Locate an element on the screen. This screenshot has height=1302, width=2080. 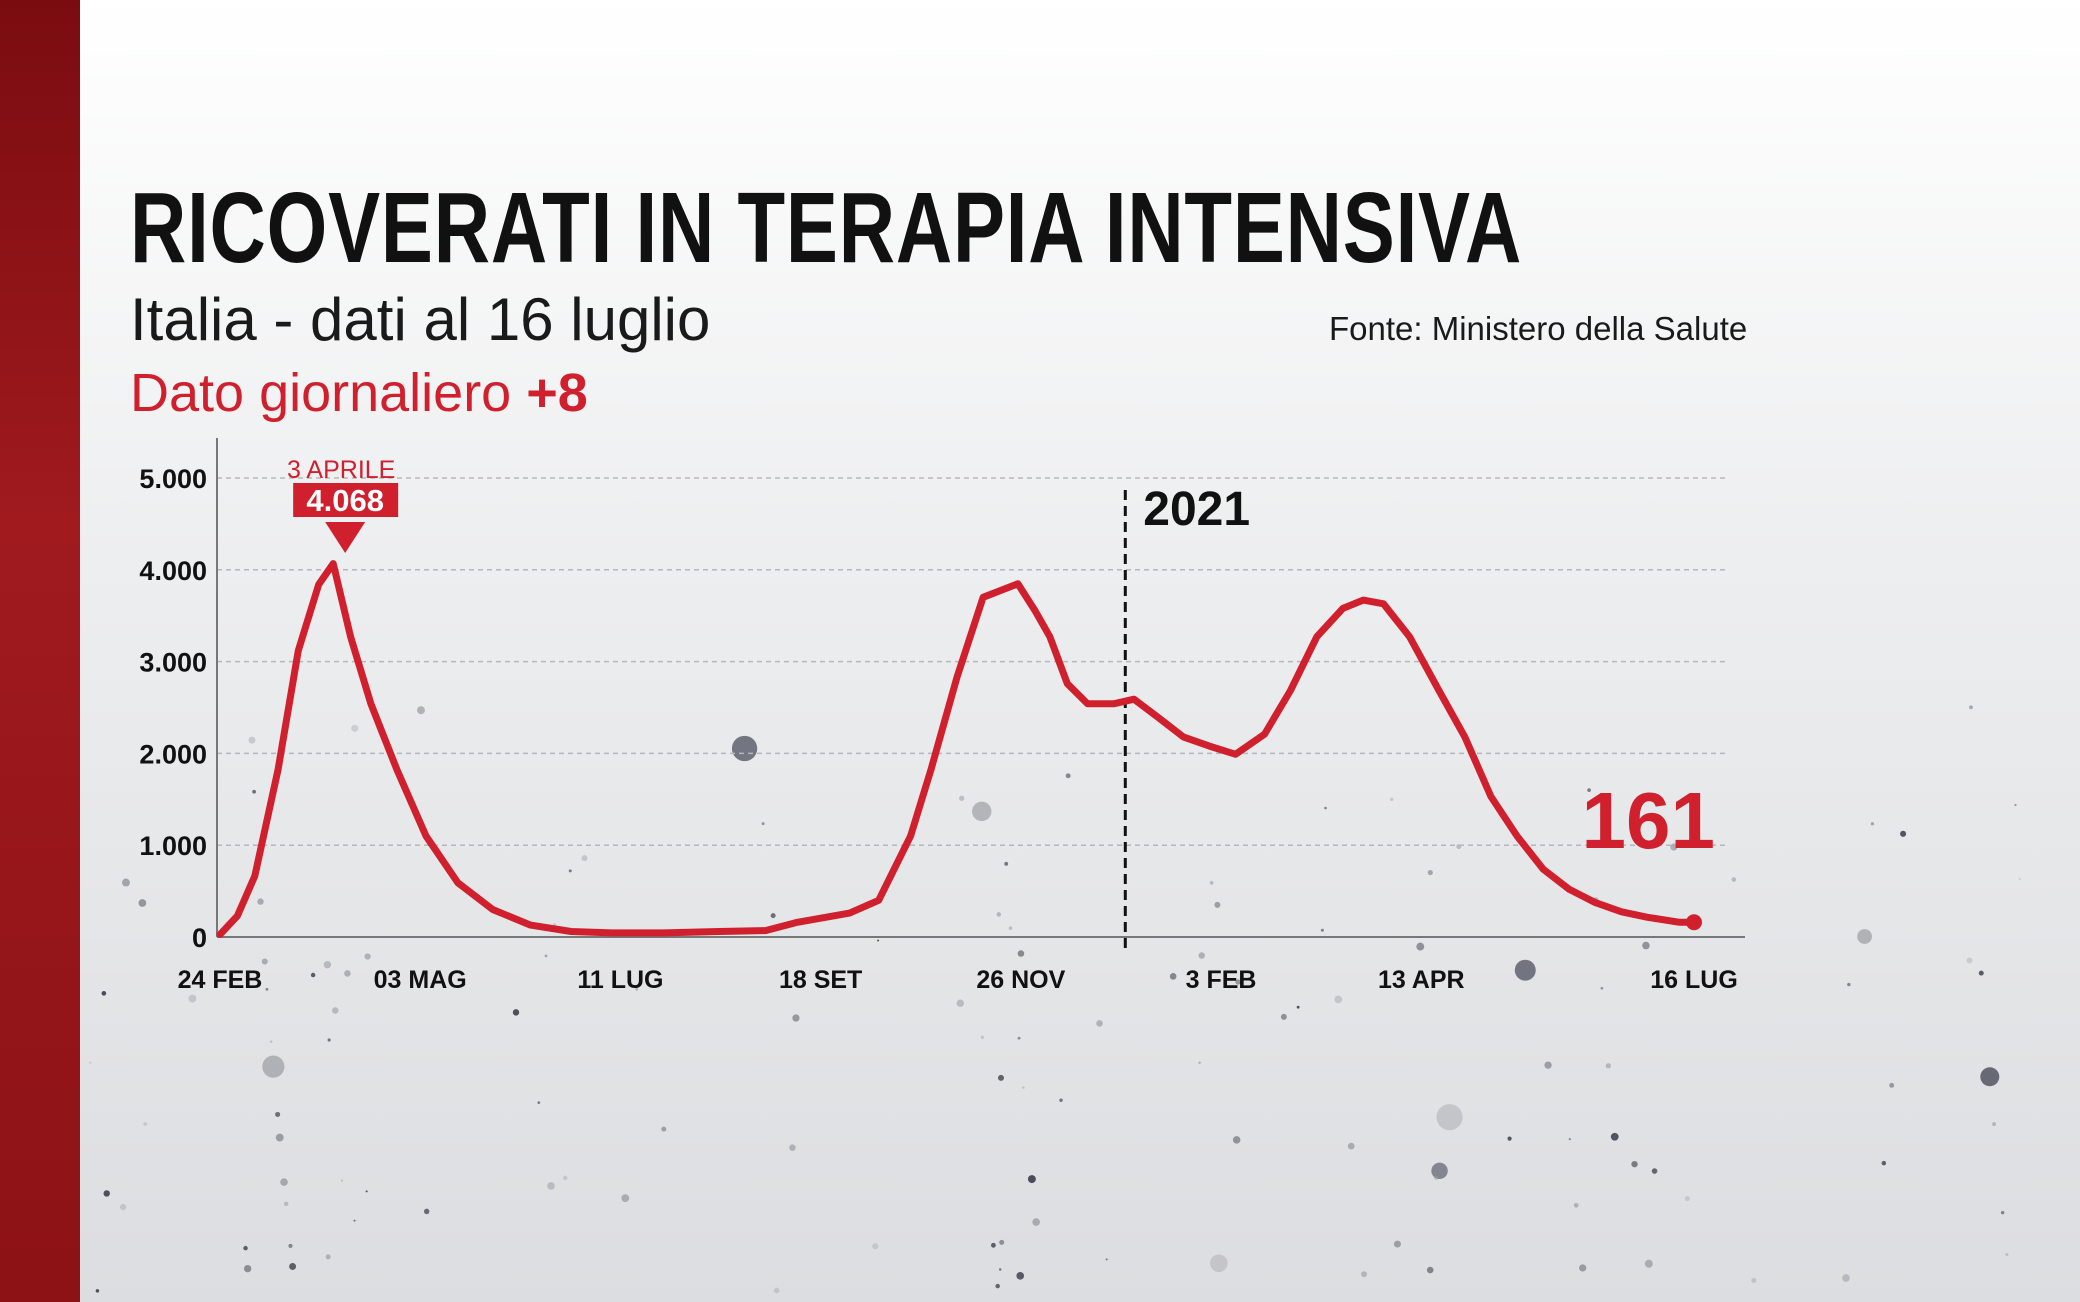
chart-title: RICOVERATI IN TERAPIA INTENSIVA is located at coordinates (826, 228).